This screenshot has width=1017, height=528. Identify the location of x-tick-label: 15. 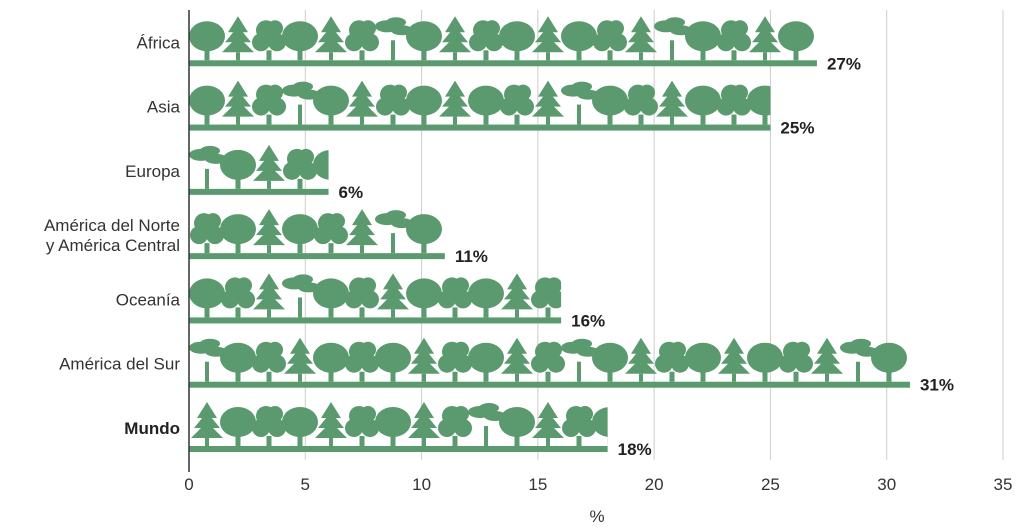
(537, 484).